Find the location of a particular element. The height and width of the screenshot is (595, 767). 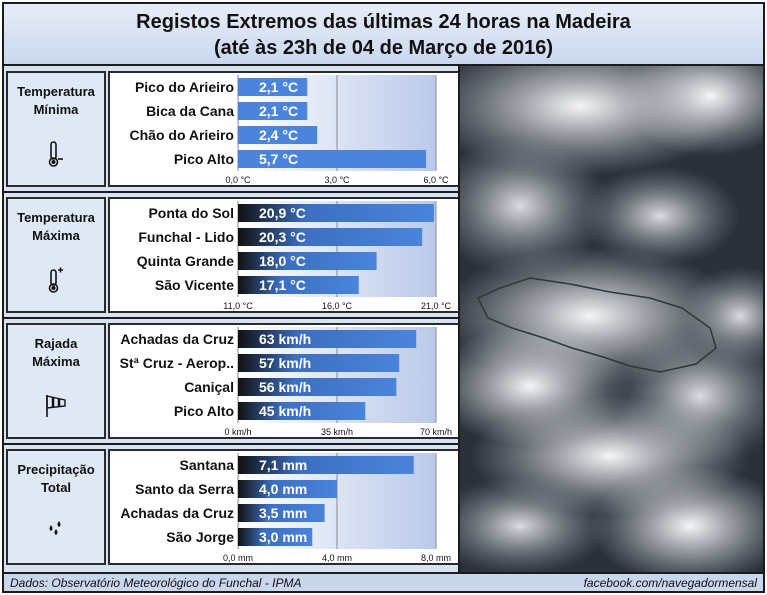

bar-value-label: 7,1 mm is located at coordinates (283, 465).